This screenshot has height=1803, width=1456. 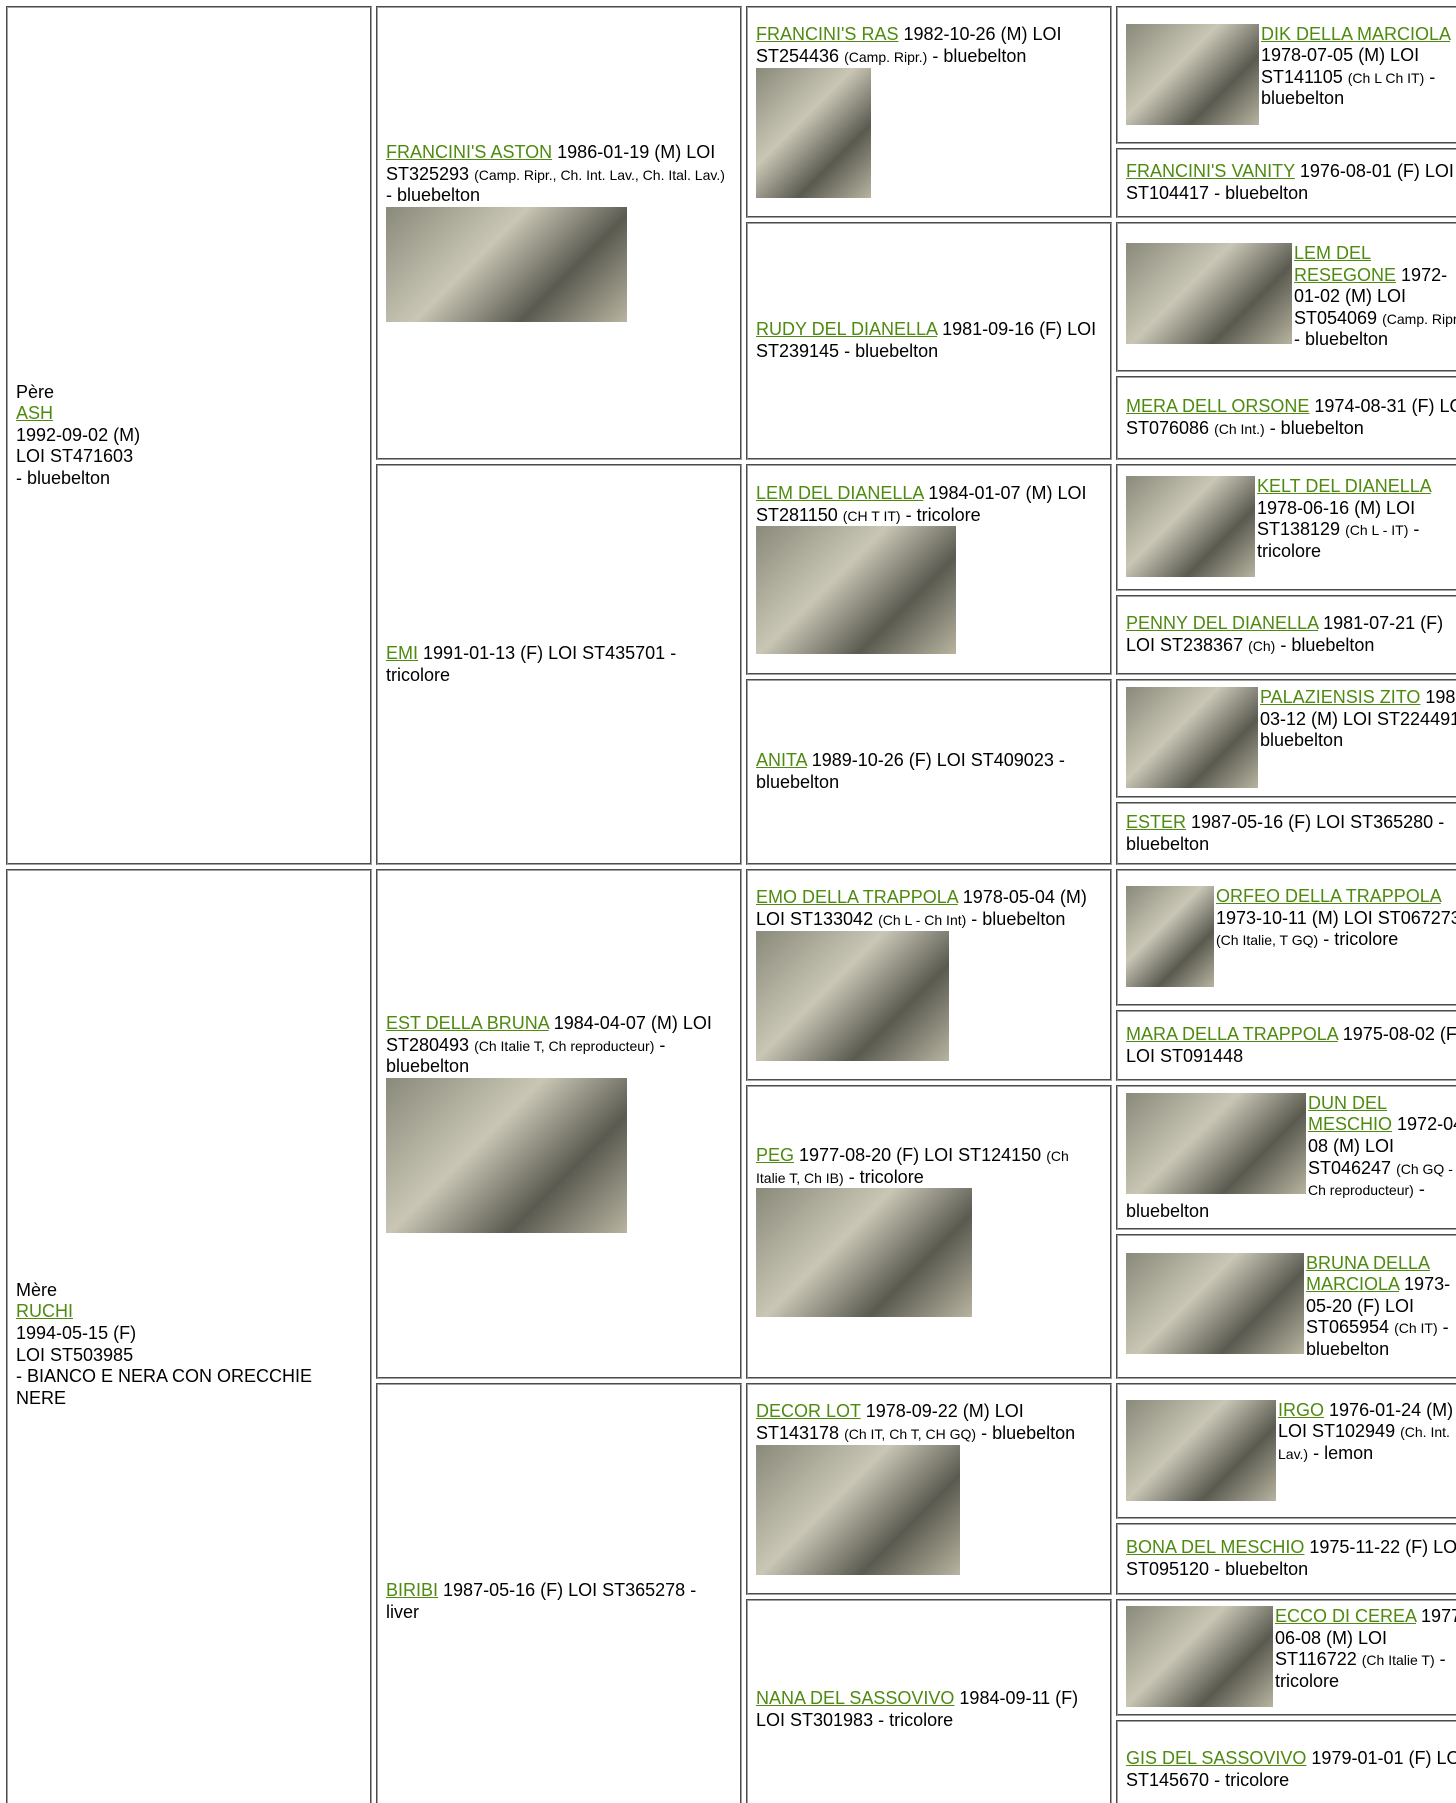 I want to click on dog-details: 1977-08-20 (F) LOI ST124150, so click(x=920, y=1154).